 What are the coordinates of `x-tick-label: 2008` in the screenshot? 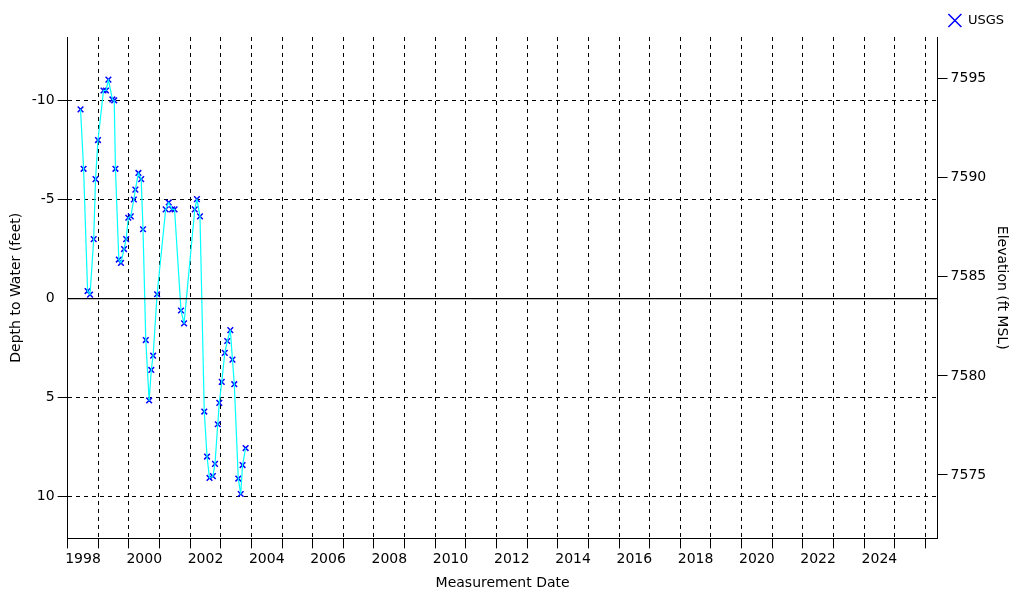 It's located at (389, 558).